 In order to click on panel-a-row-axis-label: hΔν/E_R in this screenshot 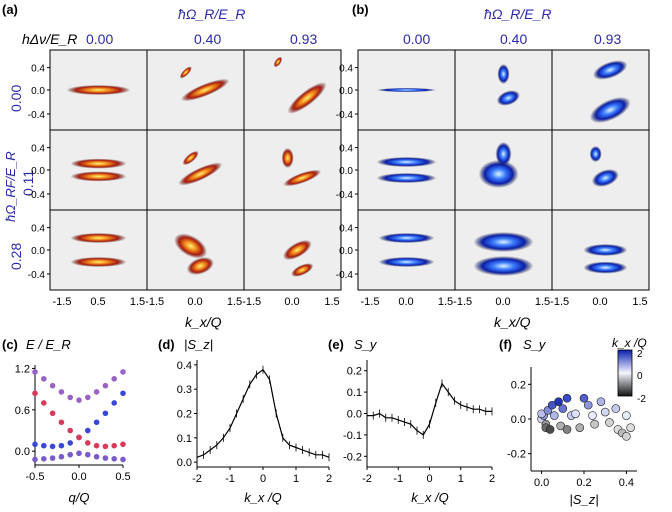, I will do `click(49, 39)`.